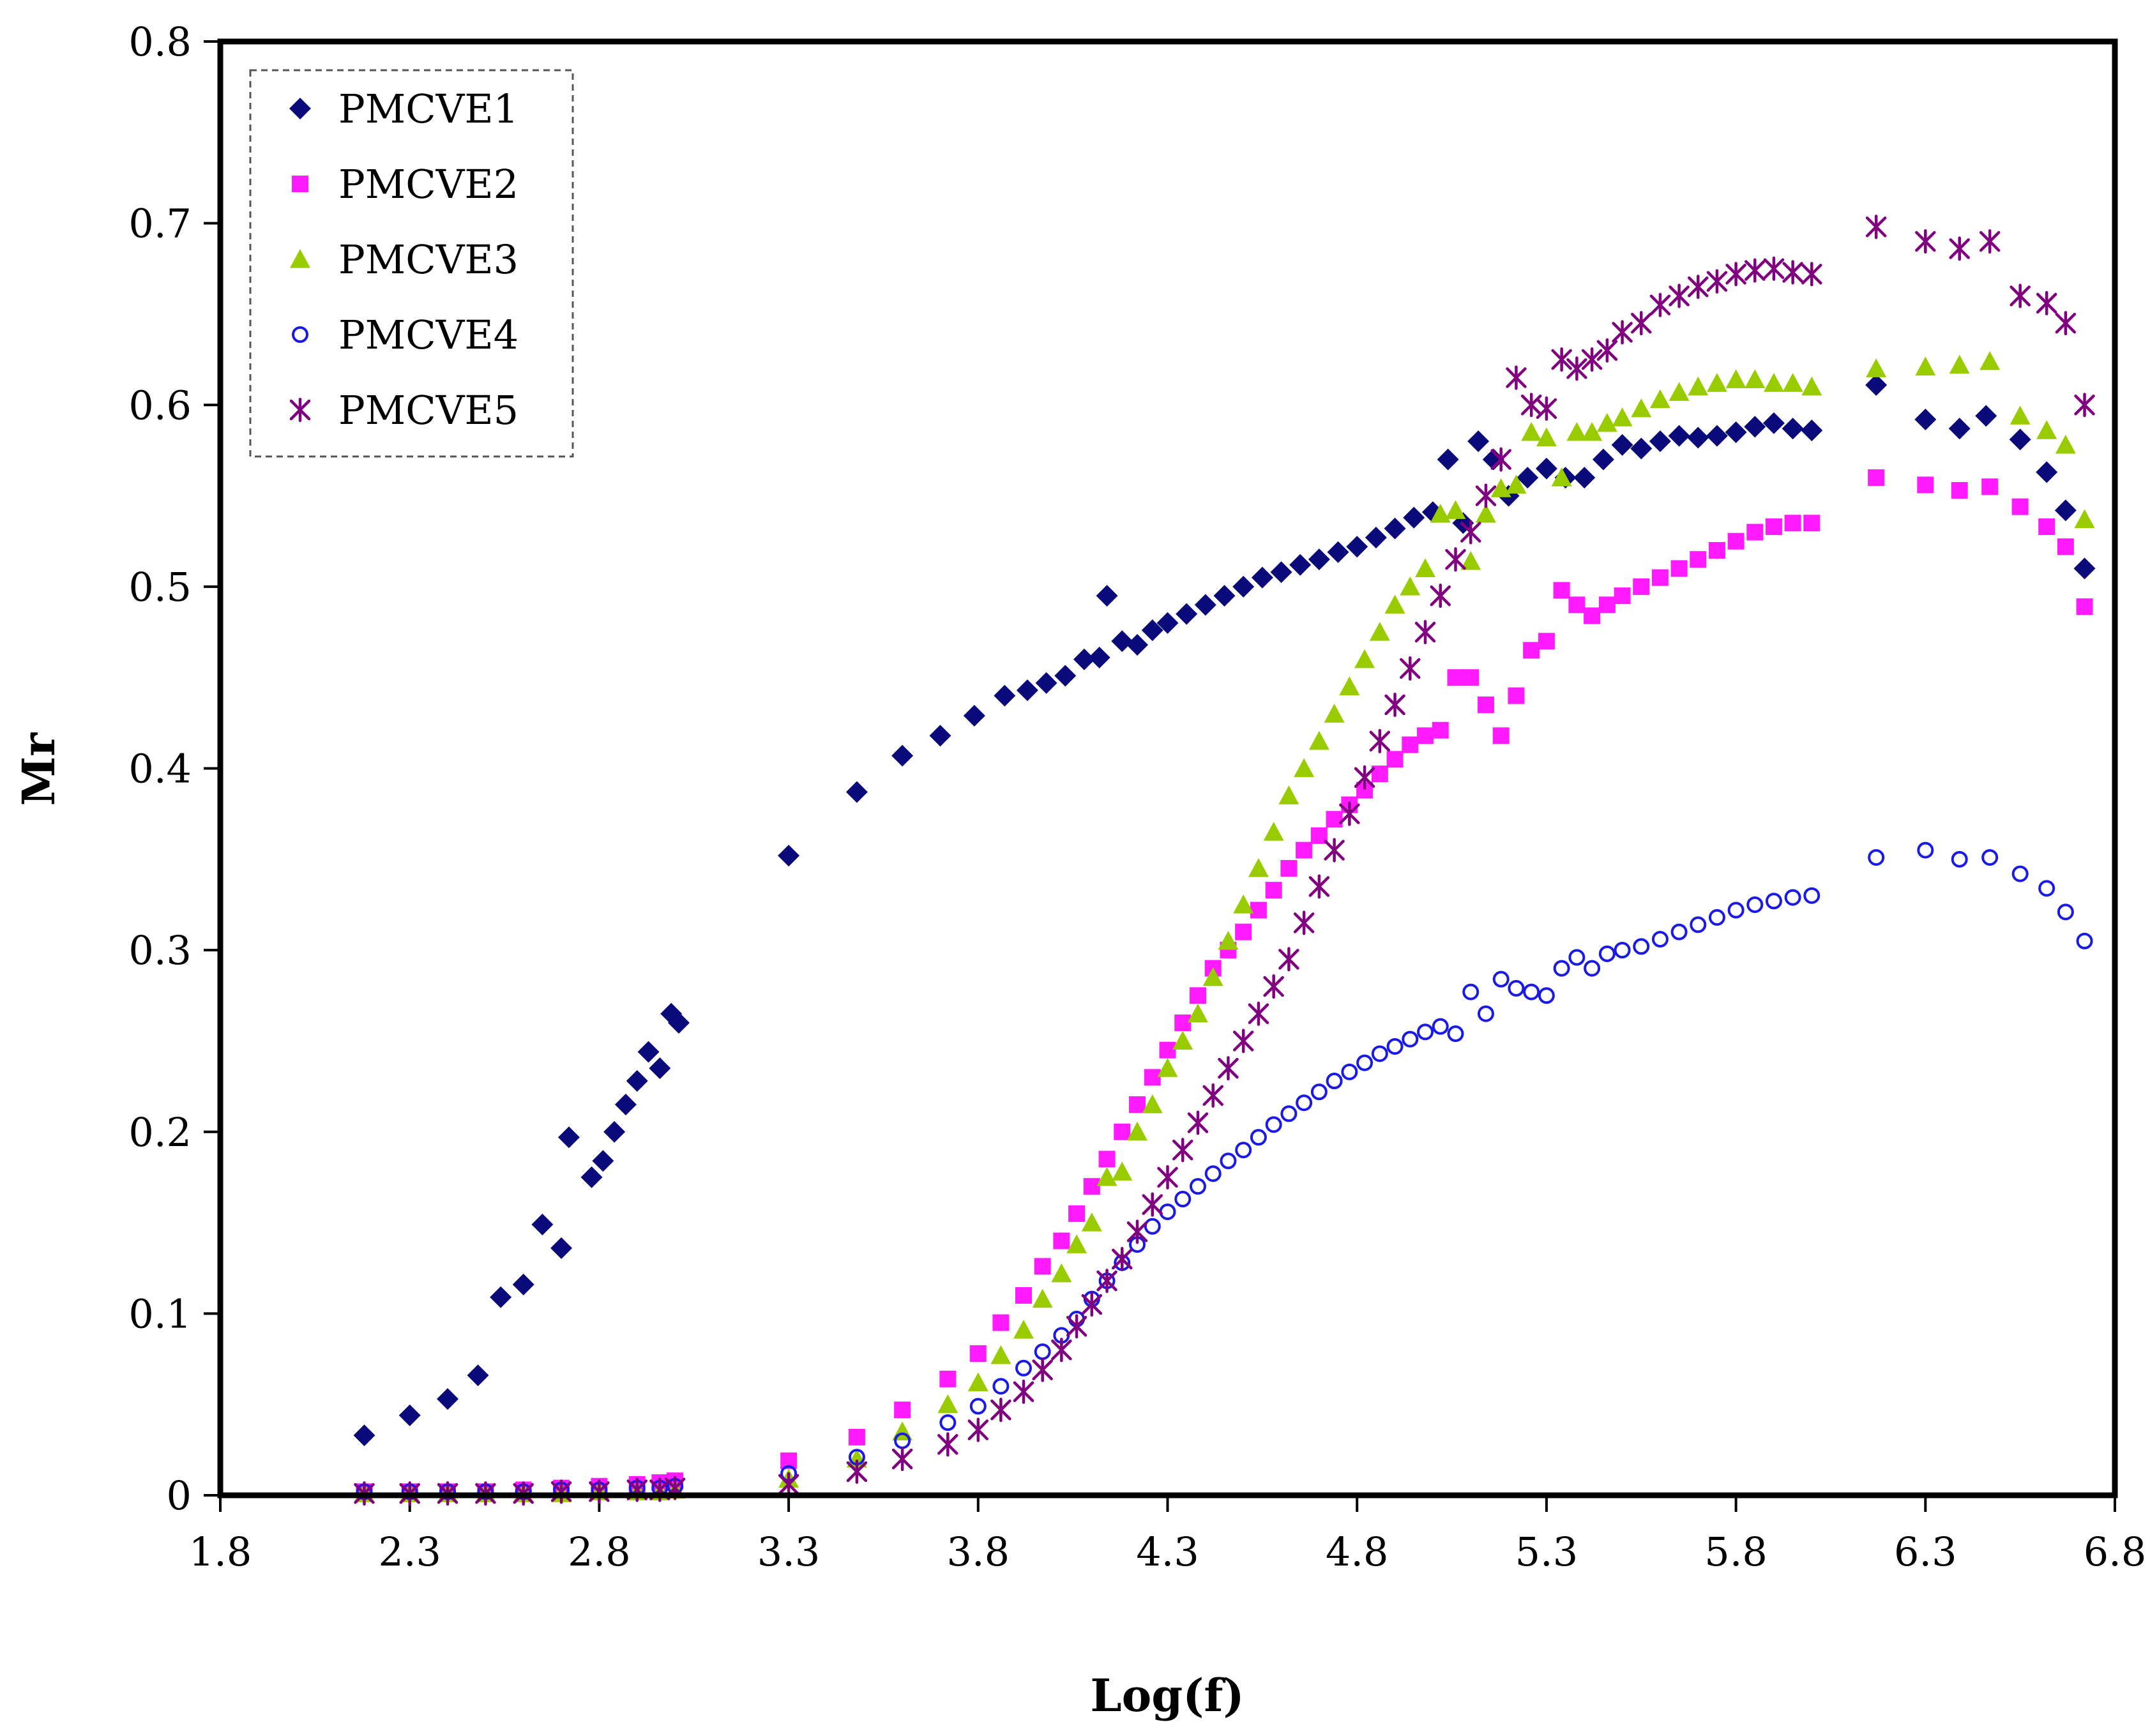  I want to click on x-tick-label: 3.8, so click(978, 1551).